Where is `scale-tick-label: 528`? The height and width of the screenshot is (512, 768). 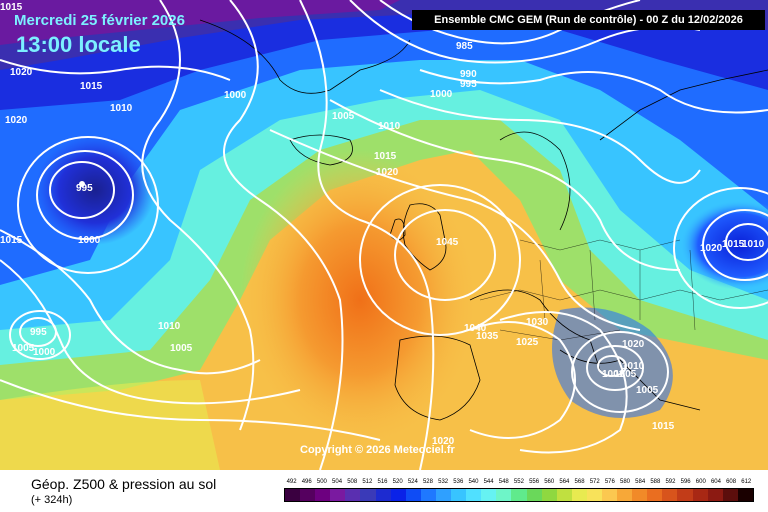
scale-tick-label: 528 is located at coordinates (427, 482).